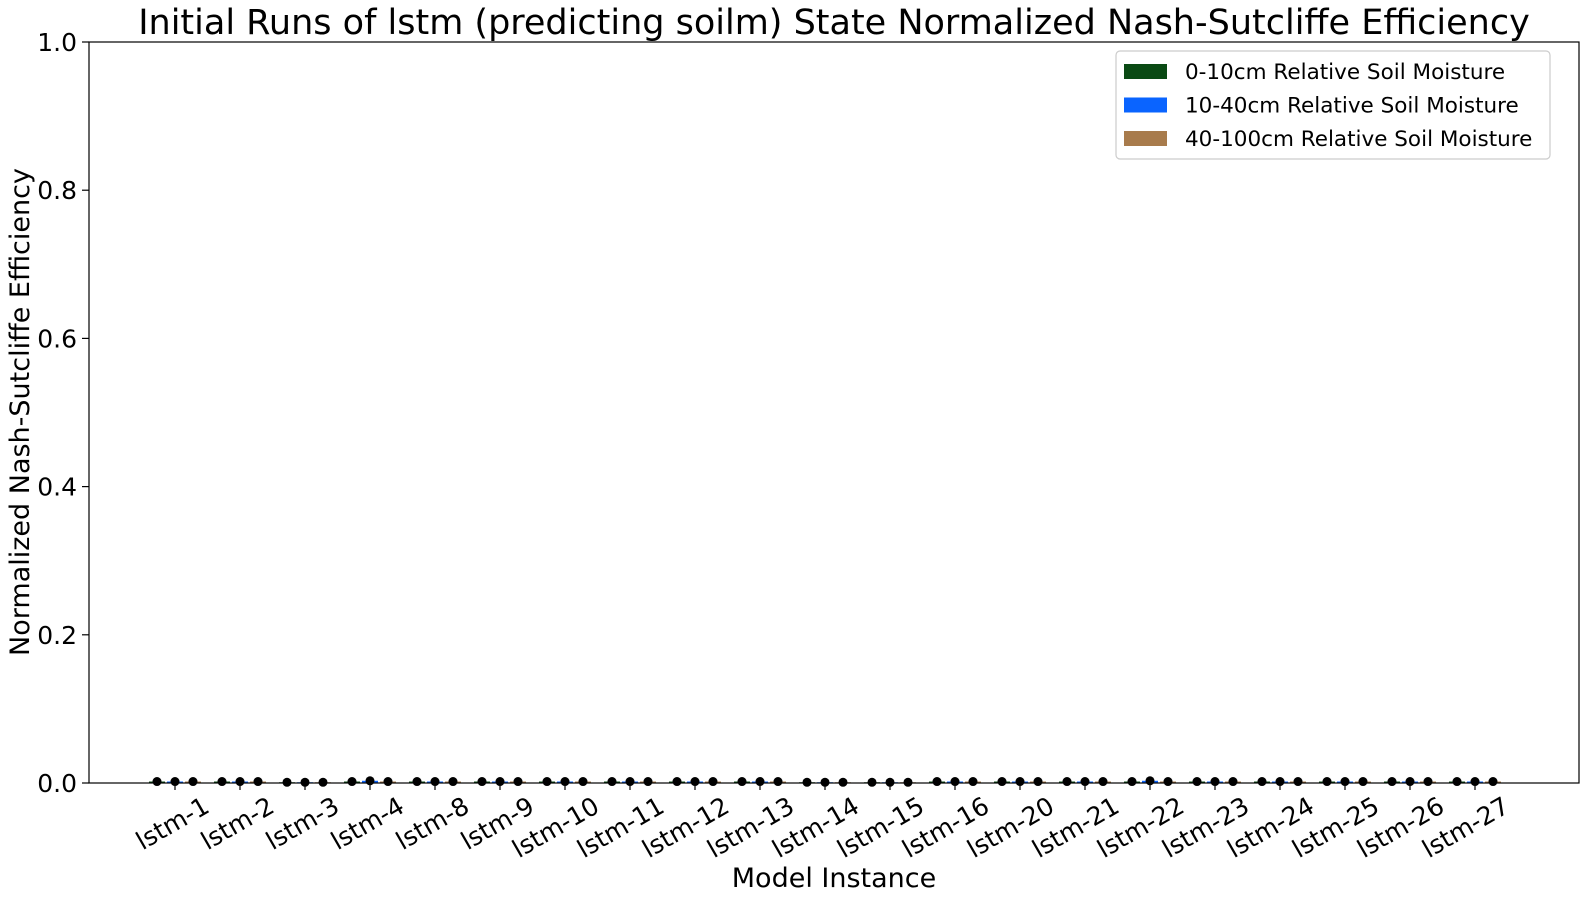  I want to click on plot-marks, so click(825, 781).